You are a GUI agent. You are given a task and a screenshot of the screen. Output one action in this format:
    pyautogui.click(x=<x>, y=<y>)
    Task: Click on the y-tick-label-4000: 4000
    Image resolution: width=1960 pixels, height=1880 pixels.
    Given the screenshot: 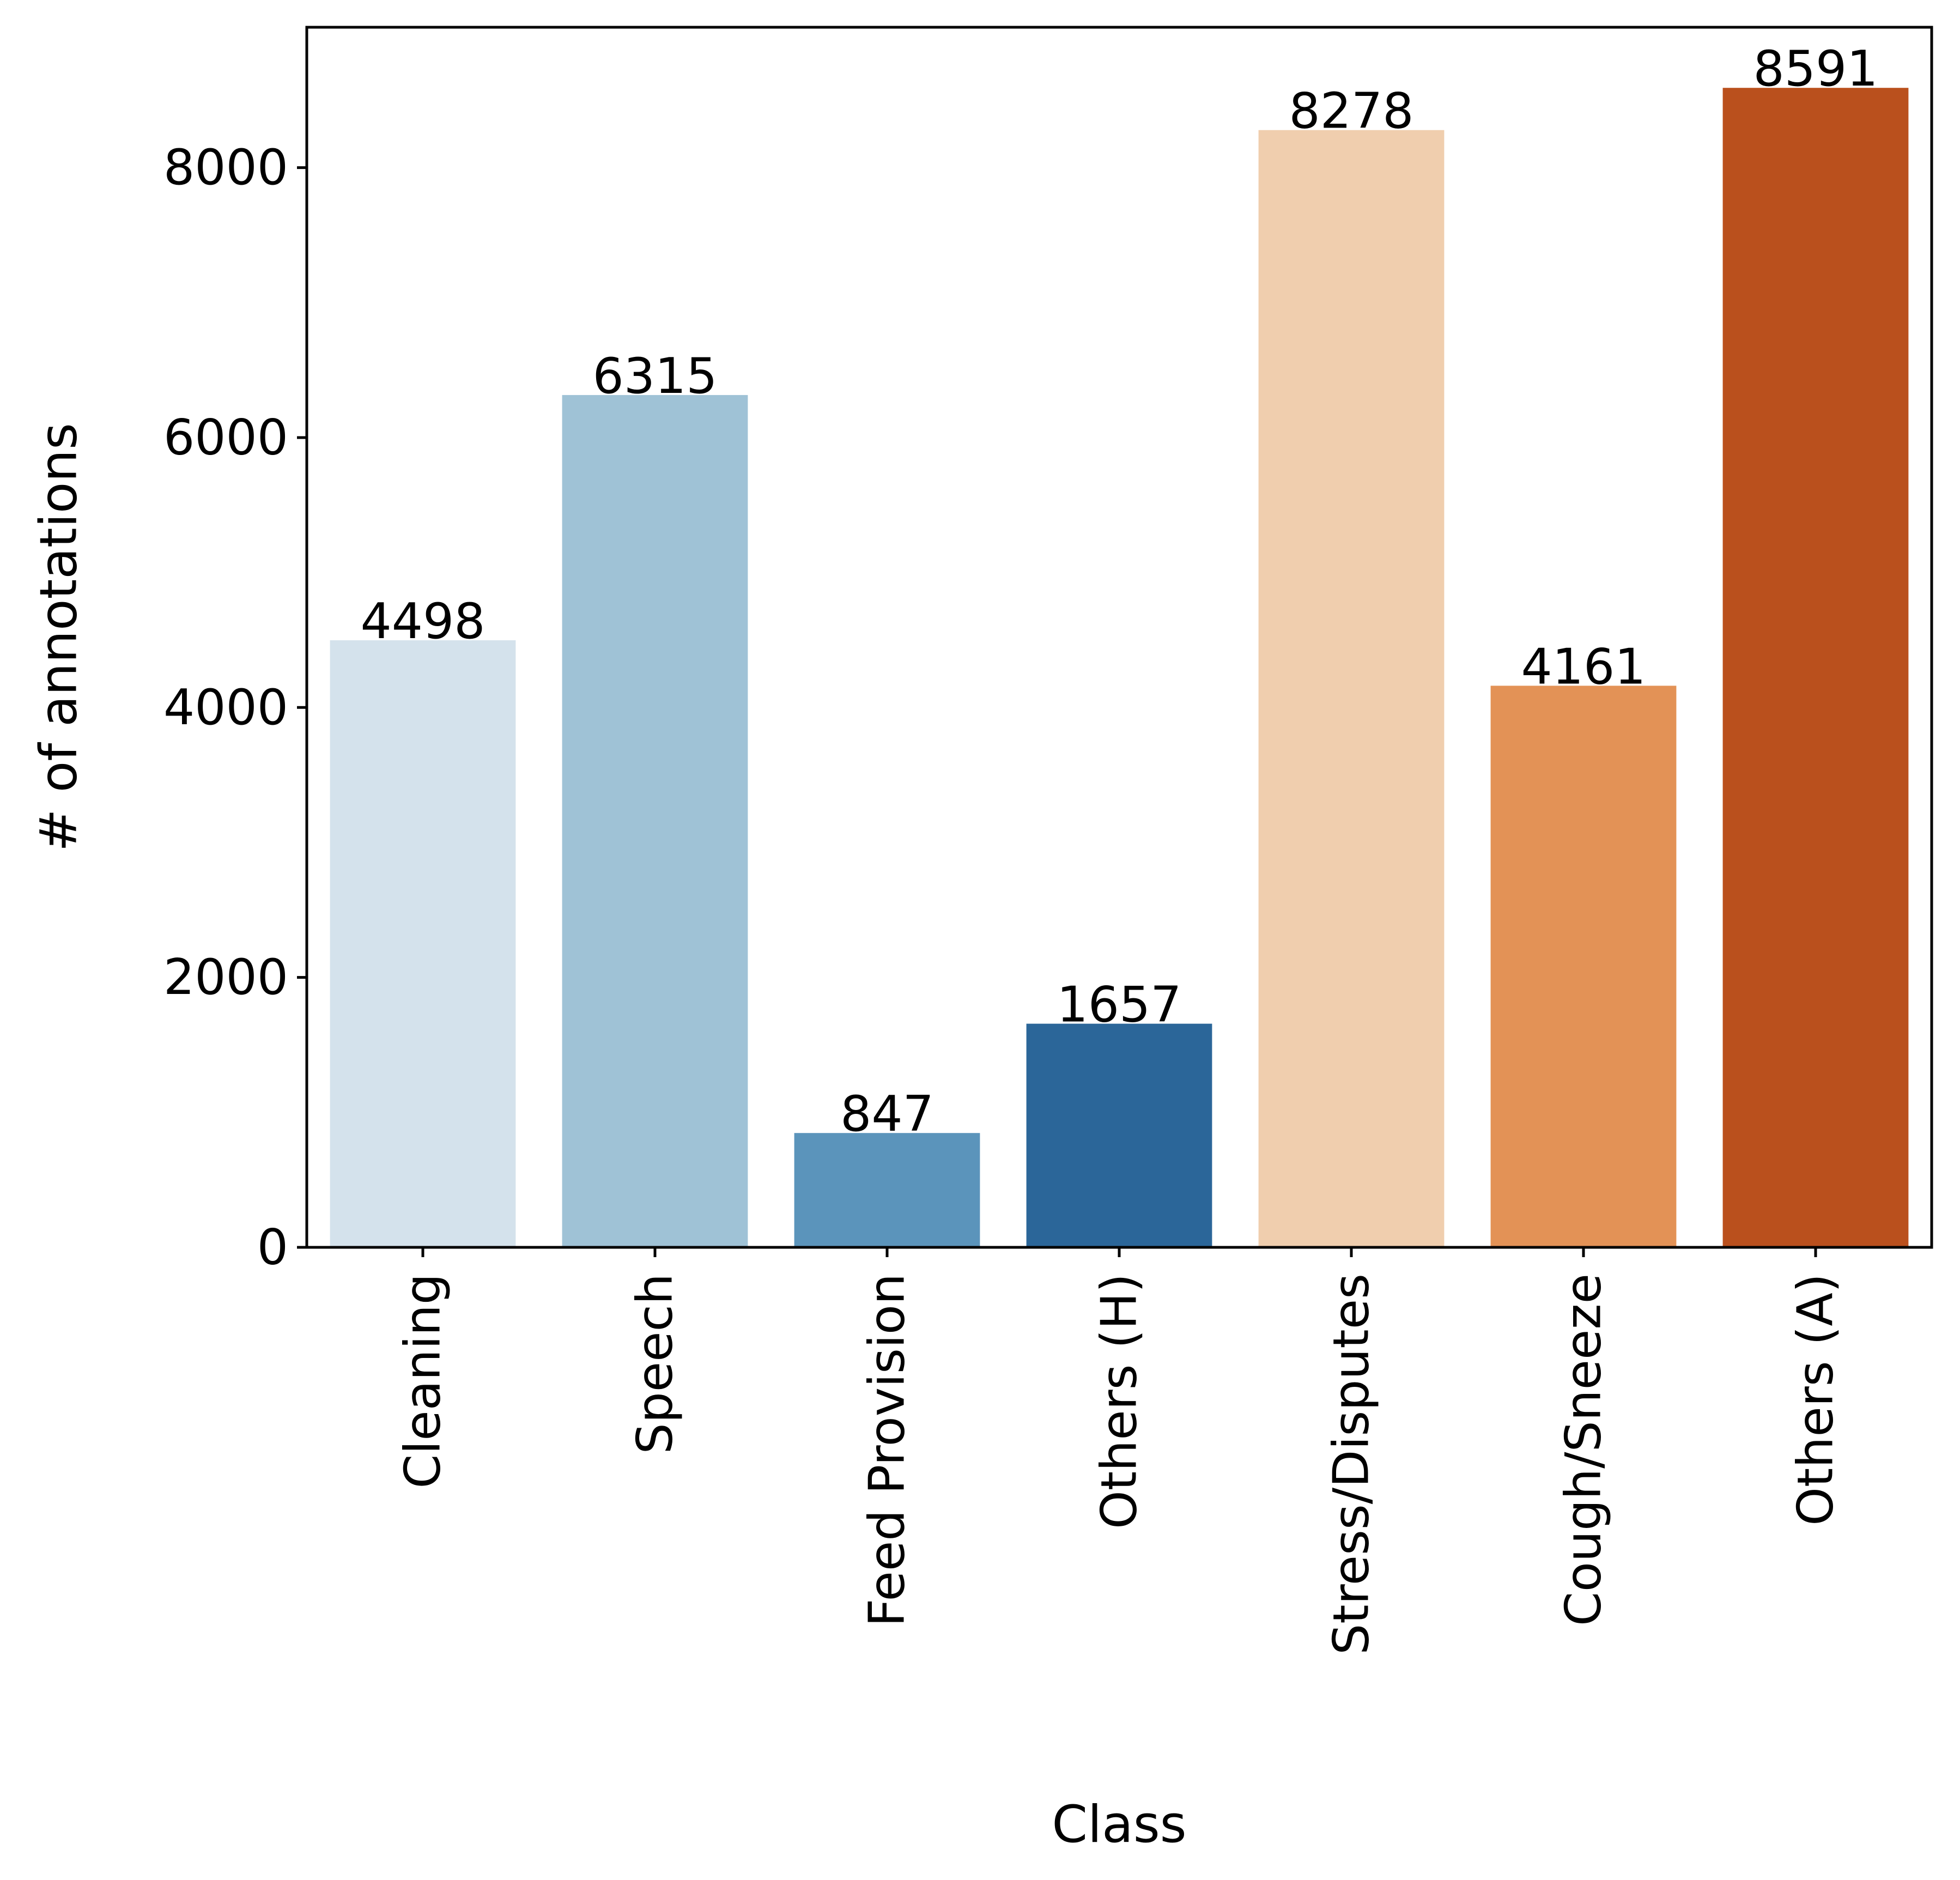 What is the action you would take?
    pyautogui.click(x=225, y=707)
    